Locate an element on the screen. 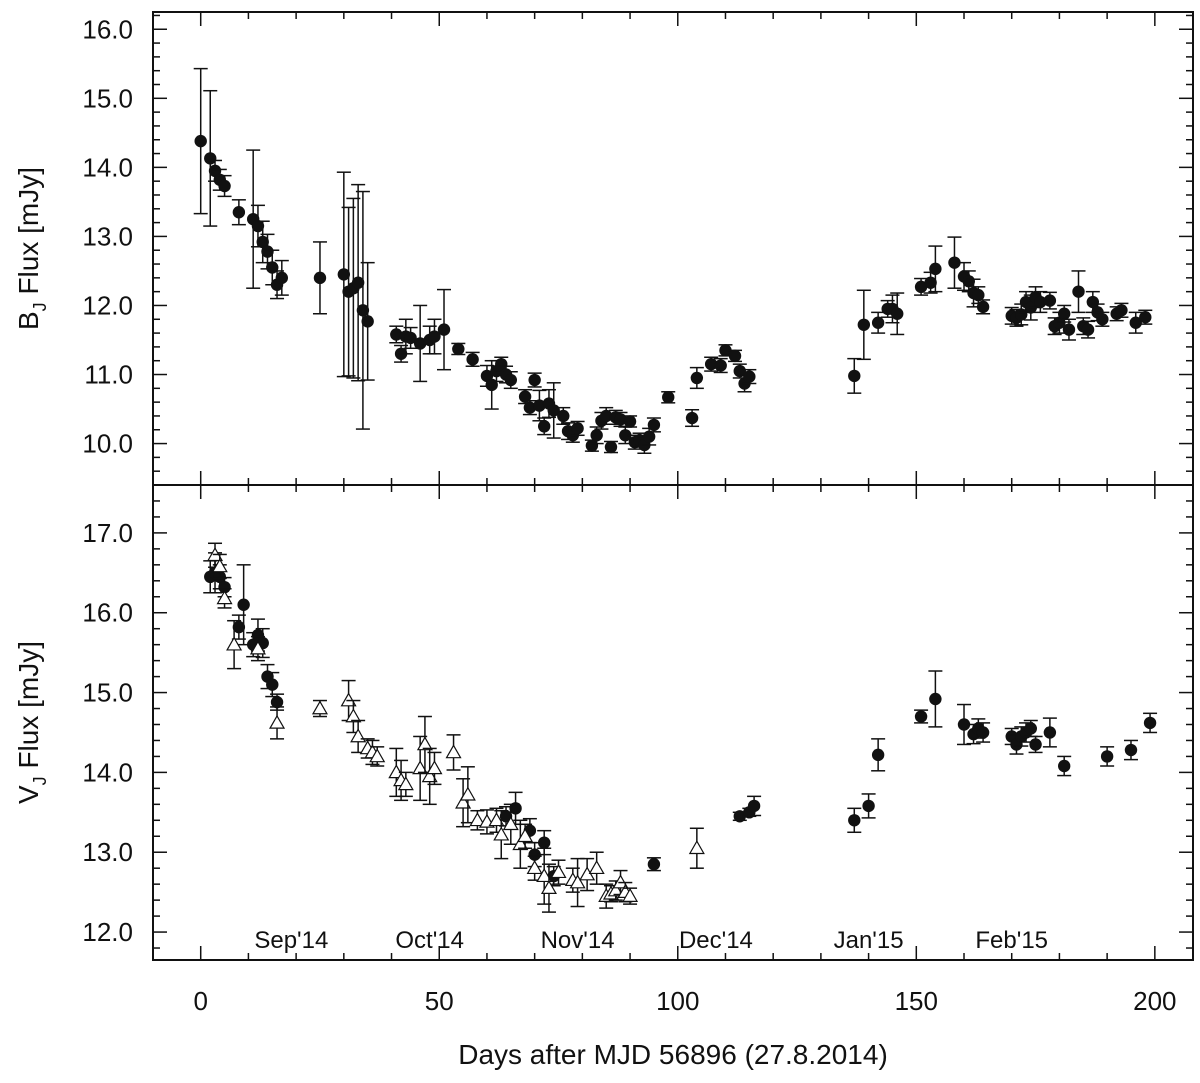  month-label: Jan'15 is located at coordinates (869, 940).